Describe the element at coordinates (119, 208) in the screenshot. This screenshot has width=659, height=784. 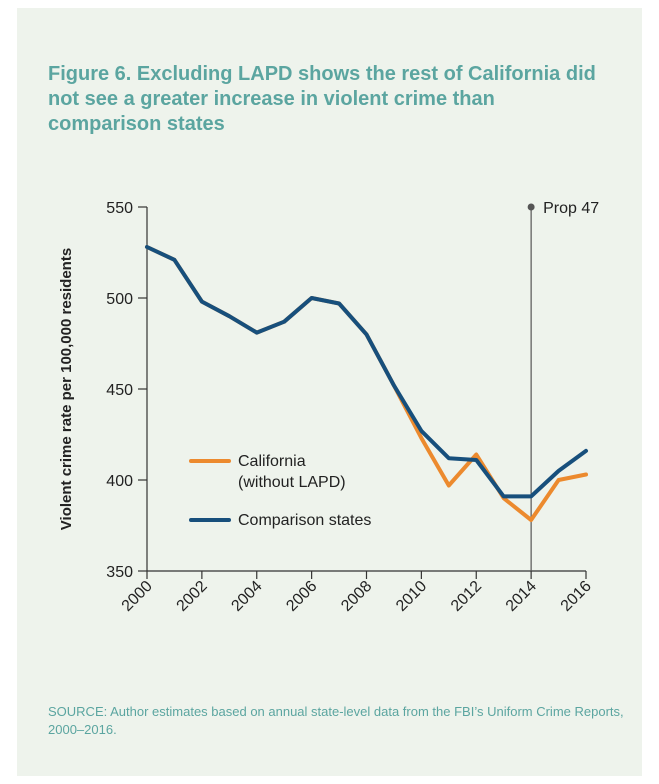
I see `y-tick-label: 550` at that location.